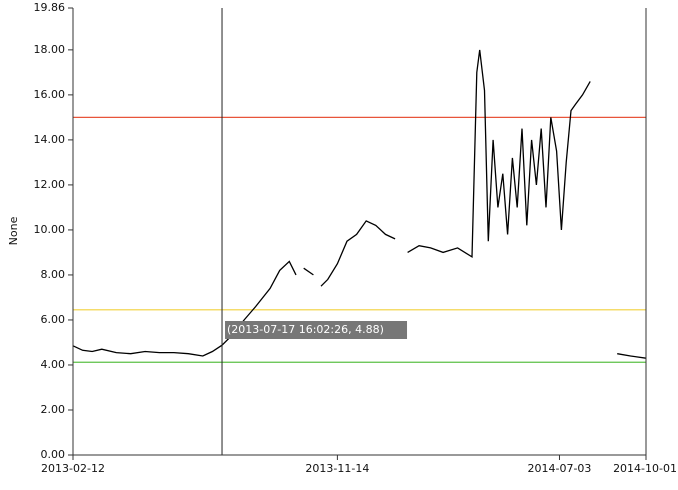  What do you see at coordinates (50, 139) in the screenshot?
I see `y-tick-label: 14.00` at bounding box center [50, 139].